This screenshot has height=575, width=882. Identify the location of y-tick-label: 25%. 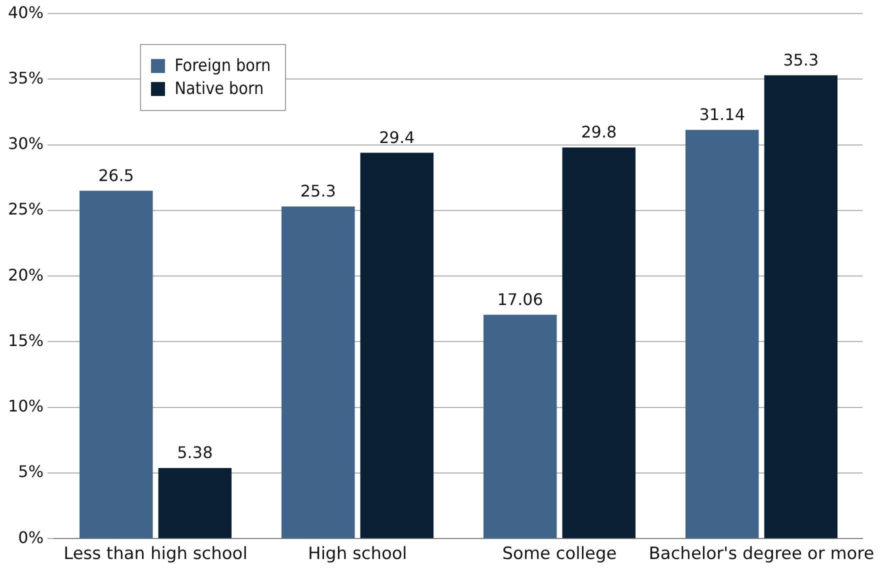
(26, 209).